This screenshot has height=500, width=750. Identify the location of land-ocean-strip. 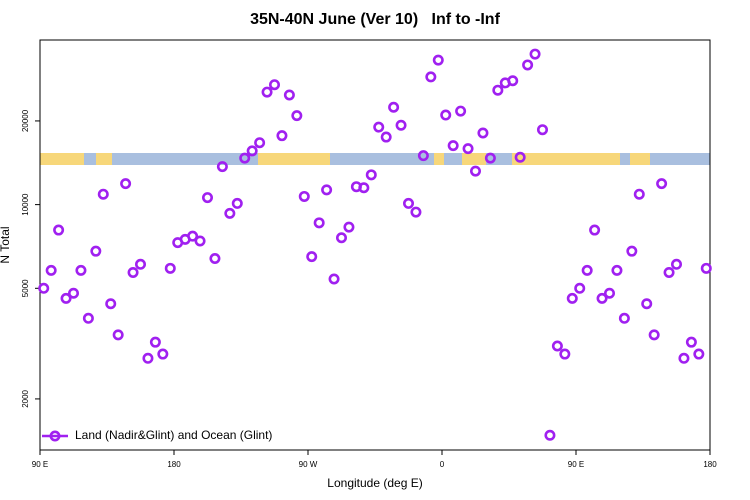
(375, 159).